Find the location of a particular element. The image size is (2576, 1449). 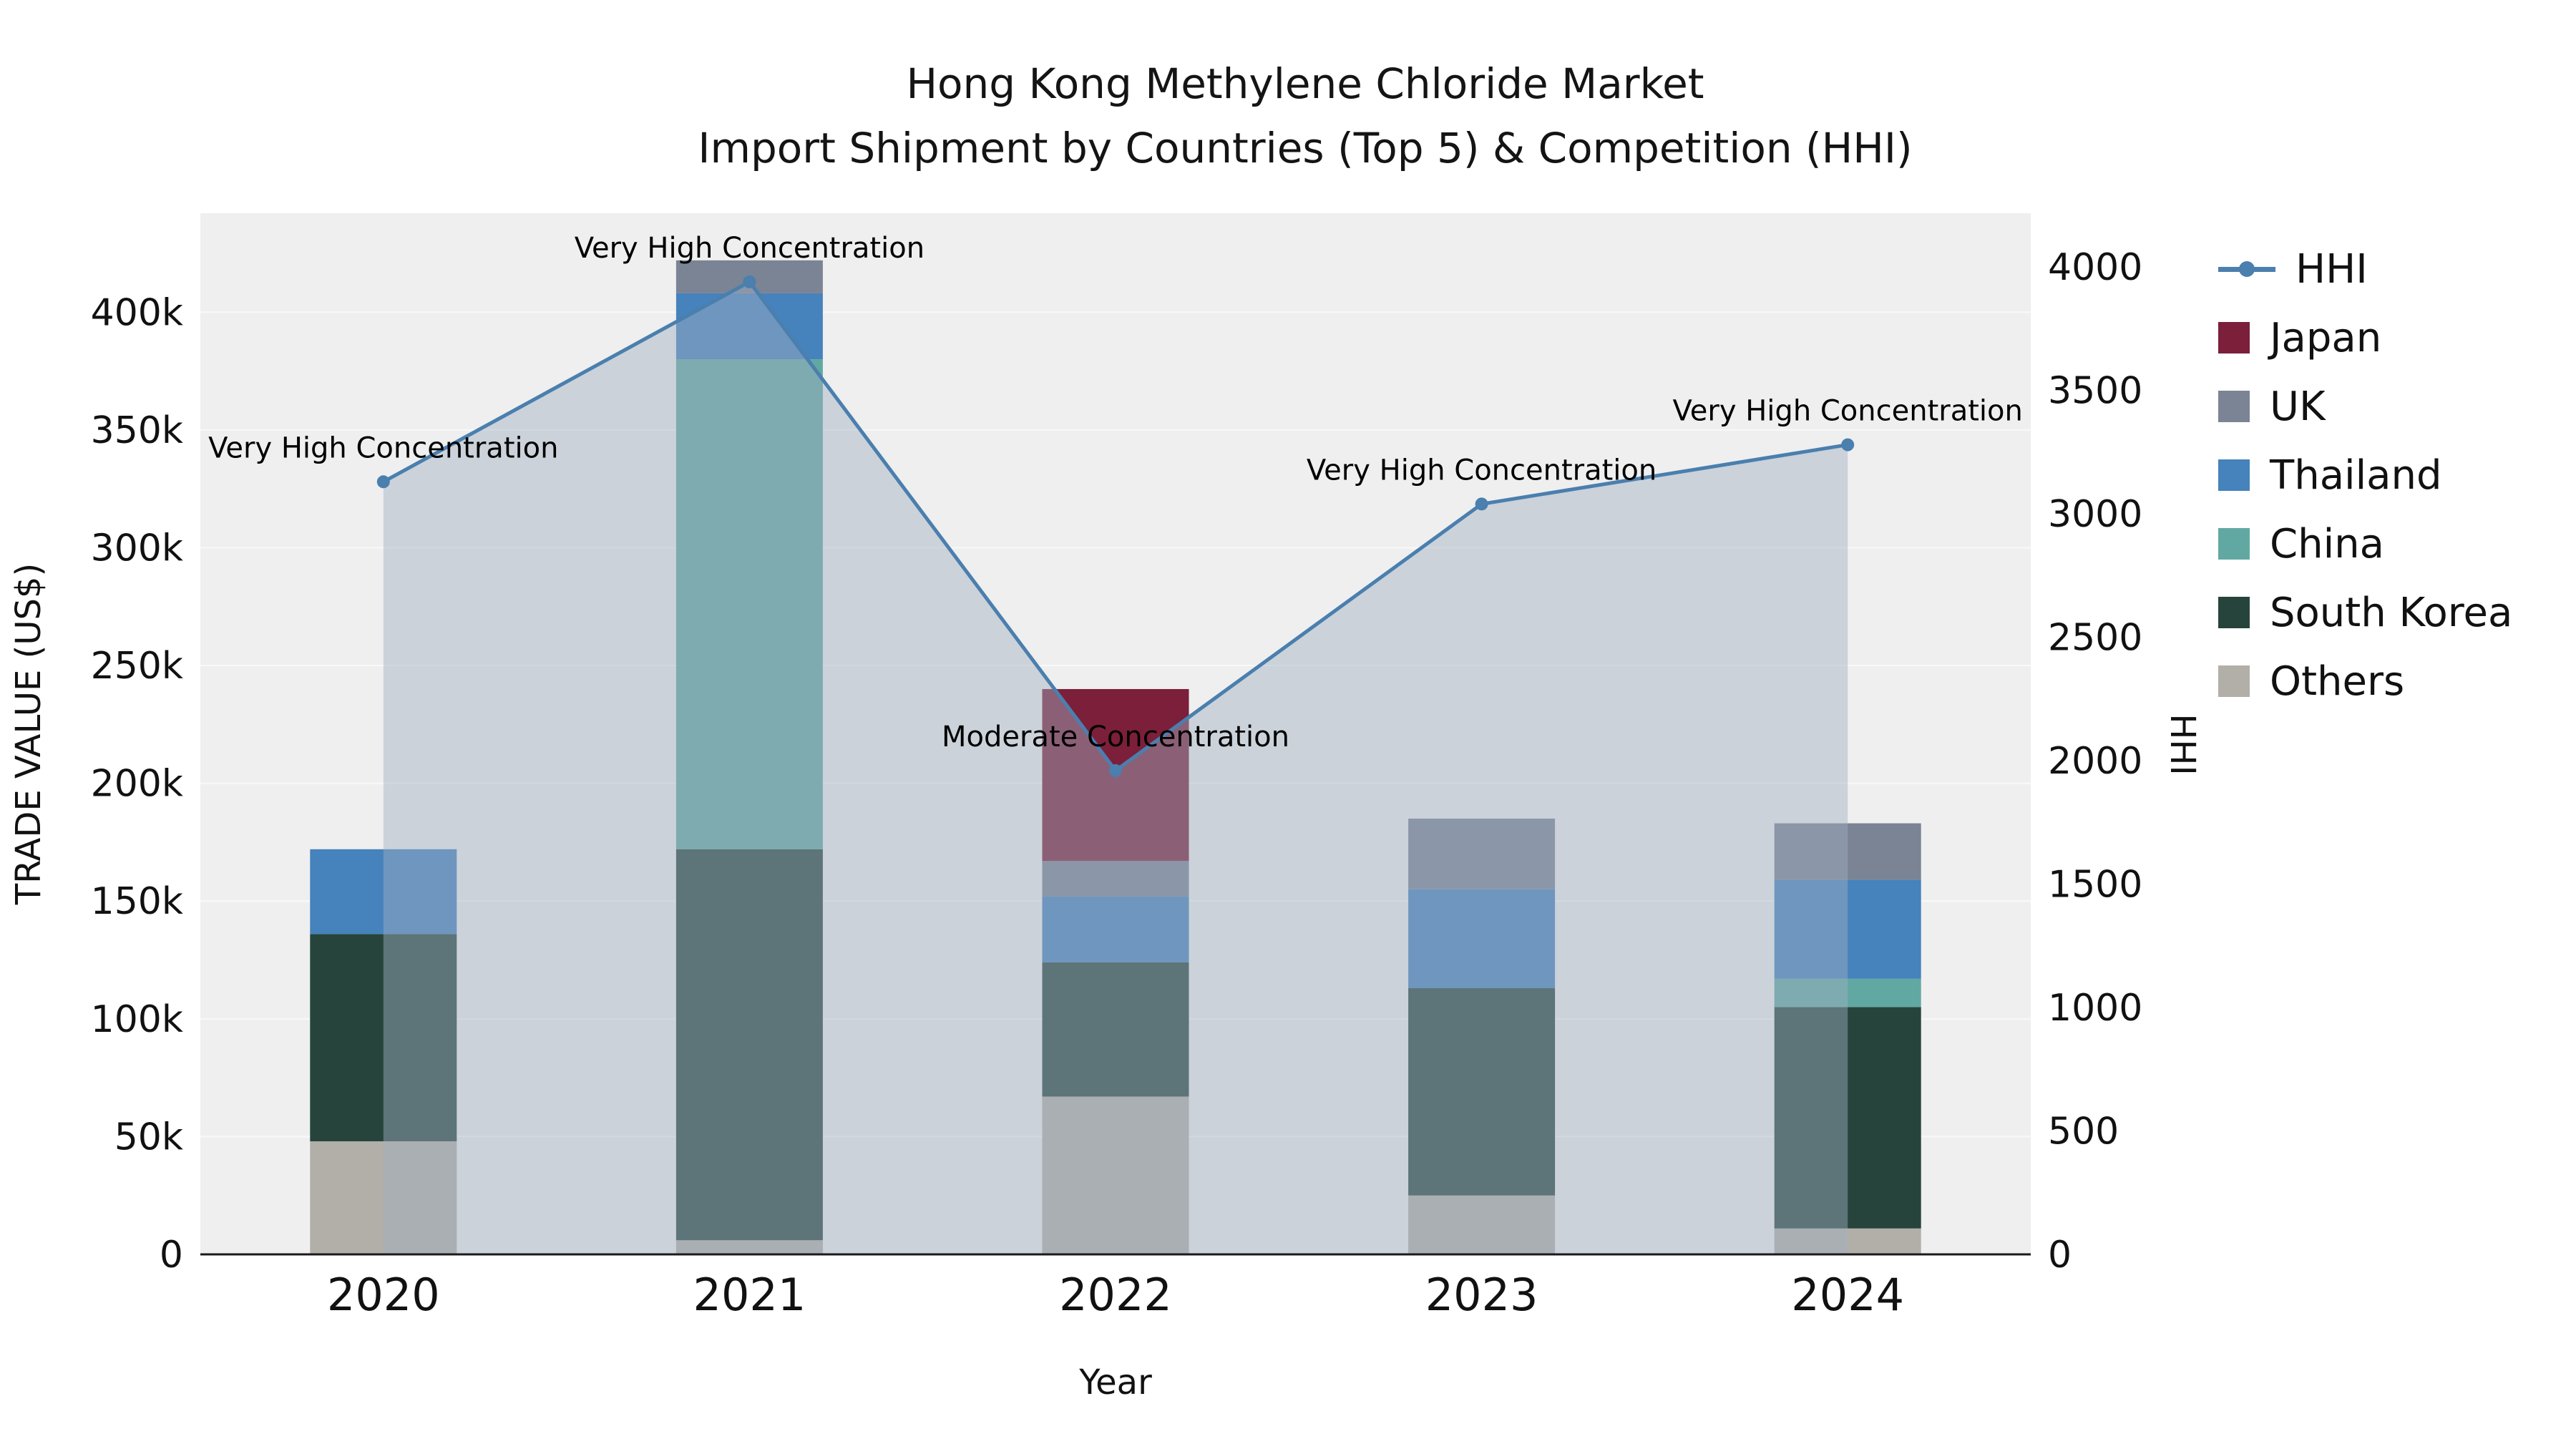

legend-item-others: Others is located at coordinates (2365, 681).